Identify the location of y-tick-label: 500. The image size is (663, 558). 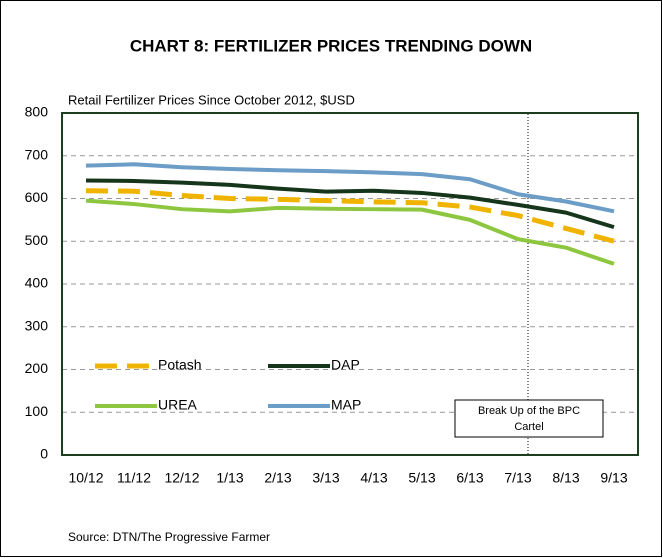
(37, 240).